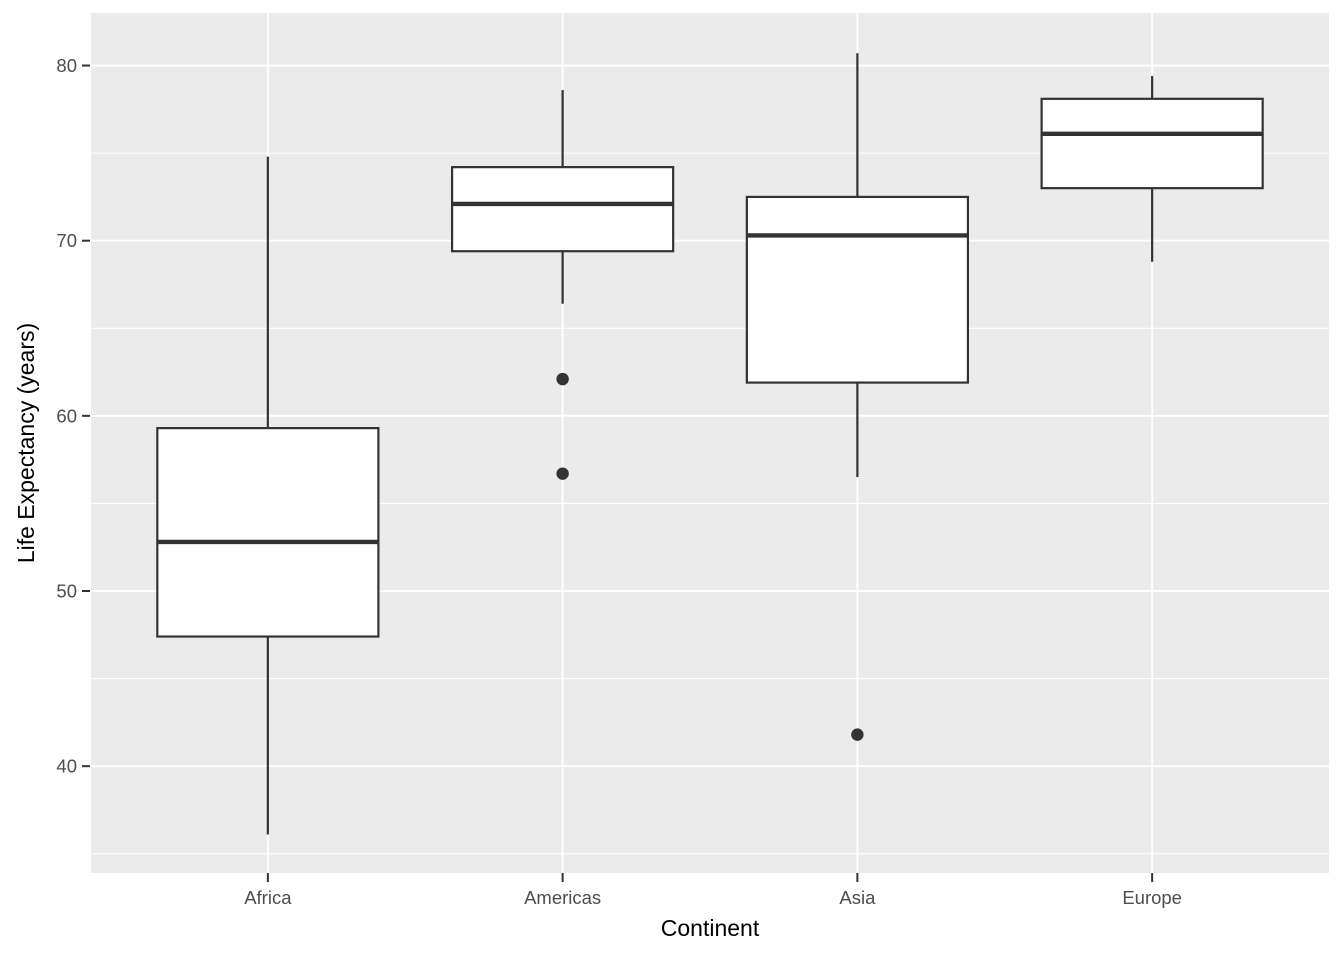 The image size is (1344, 960). Describe the element at coordinates (66, 766) in the screenshot. I see `y-tick-label: 40` at that location.